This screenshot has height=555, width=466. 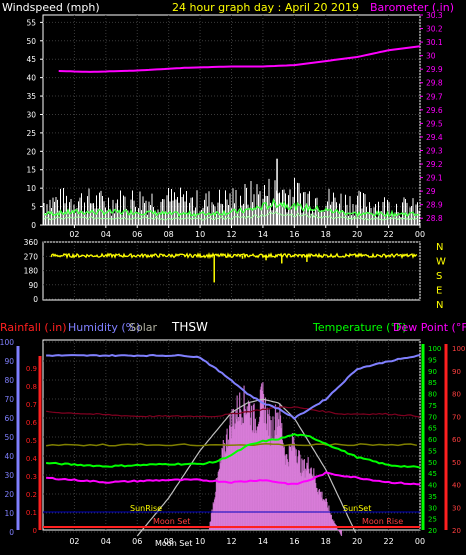 I want to click on thsw-tick-label: 100, so click(x=458, y=349).